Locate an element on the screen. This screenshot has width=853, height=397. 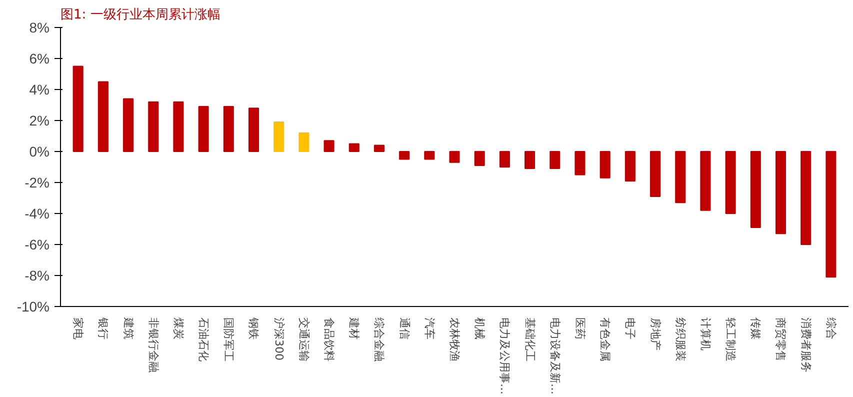
y-tick-label: -6% is located at coordinates (37, 244).